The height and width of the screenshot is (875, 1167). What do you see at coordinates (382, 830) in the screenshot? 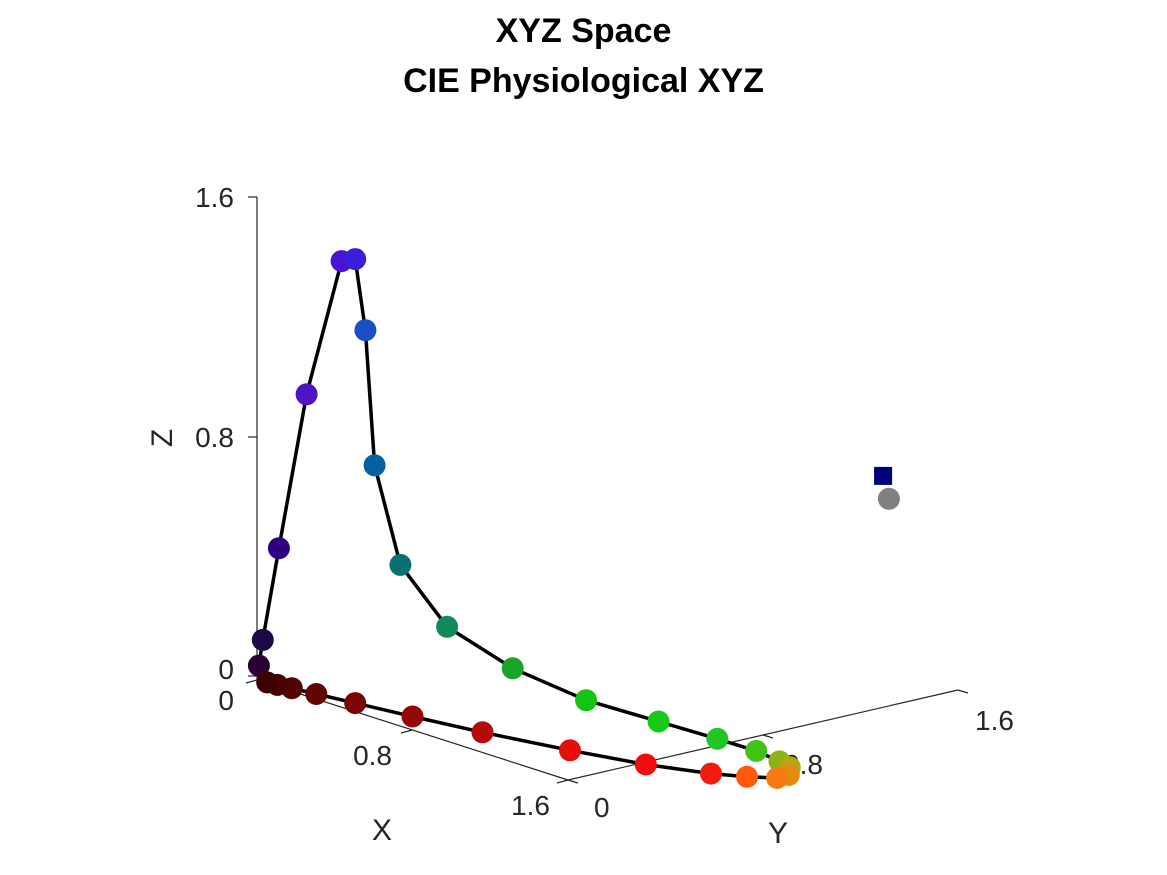
I see `x-axis-label: X` at bounding box center [382, 830].